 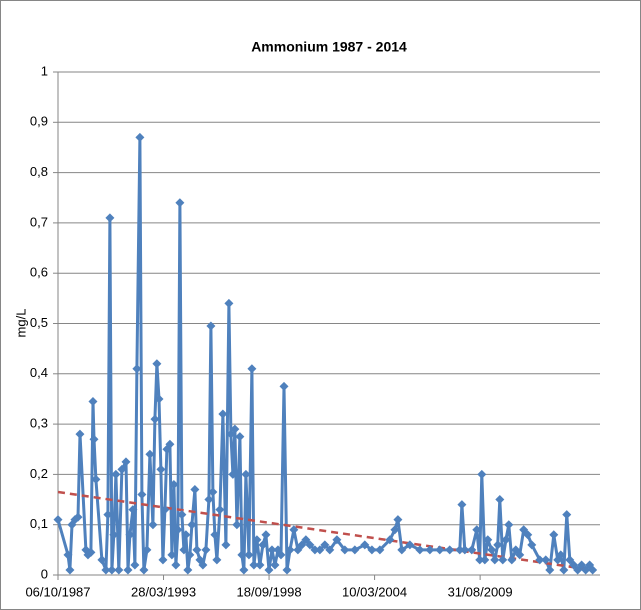 I want to click on x-tick-label: 28/03/1993, so click(x=163, y=591).